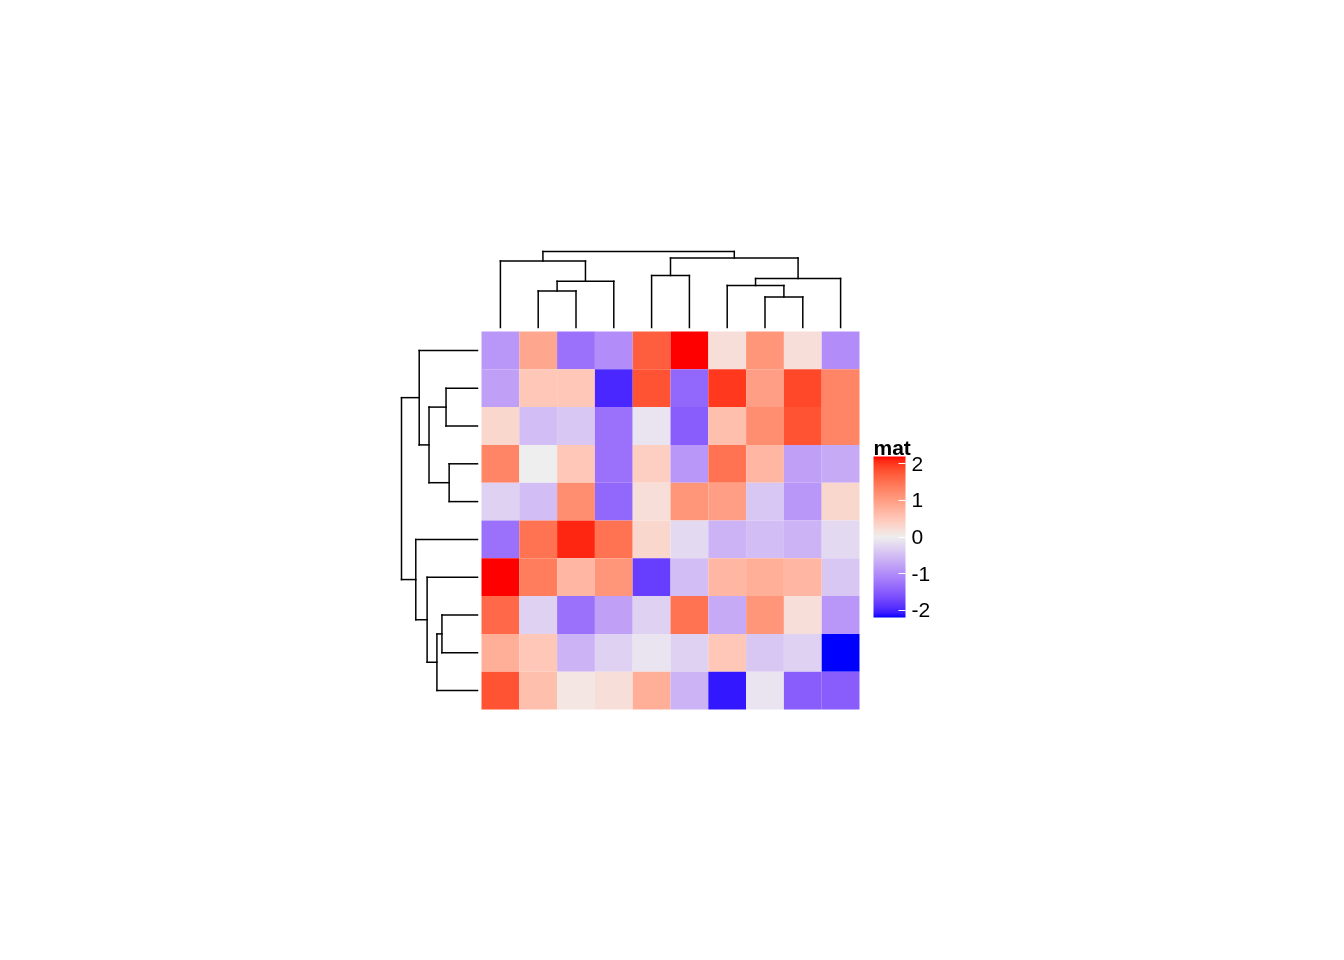 This screenshot has width=1344, height=960. What do you see at coordinates (892, 447) in the screenshot?
I see `color-bar-title: mat` at bounding box center [892, 447].